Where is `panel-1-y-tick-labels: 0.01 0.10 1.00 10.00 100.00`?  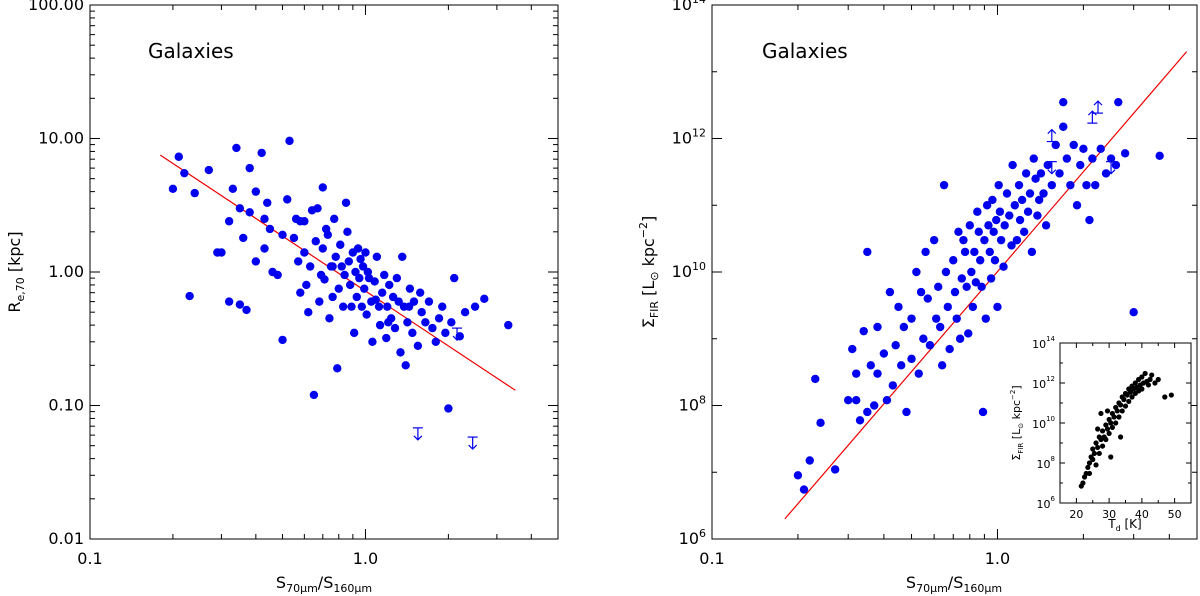 panel-1-y-tick-labels: 0.01 0.10 1.00 10.00 100.00 is located at coordinates (56, 274).